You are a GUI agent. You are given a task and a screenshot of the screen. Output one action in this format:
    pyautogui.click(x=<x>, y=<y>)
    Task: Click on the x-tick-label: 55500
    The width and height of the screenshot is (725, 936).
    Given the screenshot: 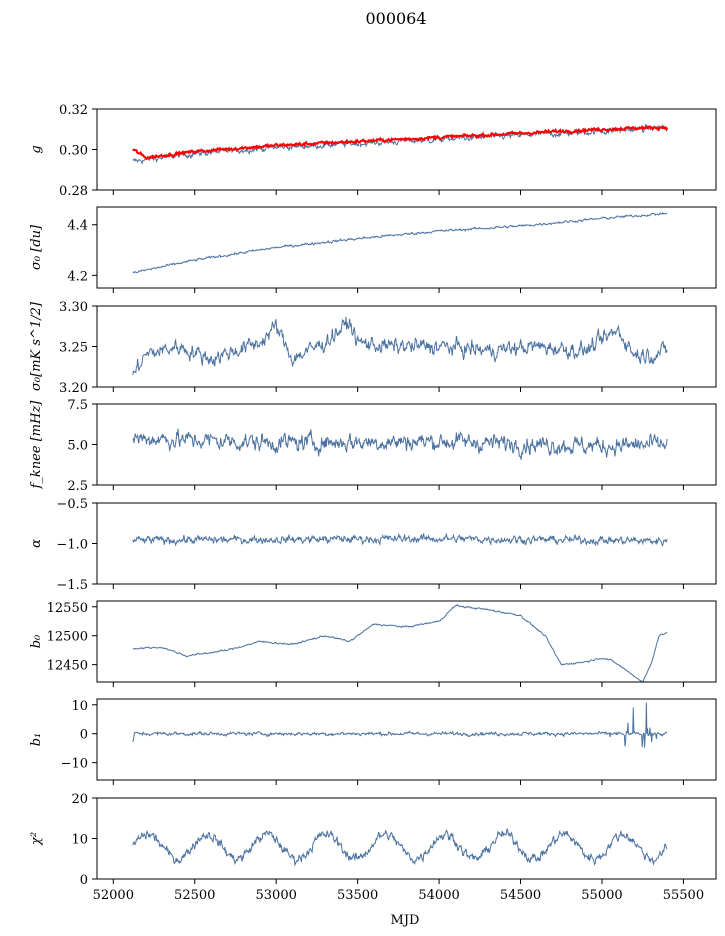 What is the action you would take?
    pyautogui.click(x=683, y=895)
    